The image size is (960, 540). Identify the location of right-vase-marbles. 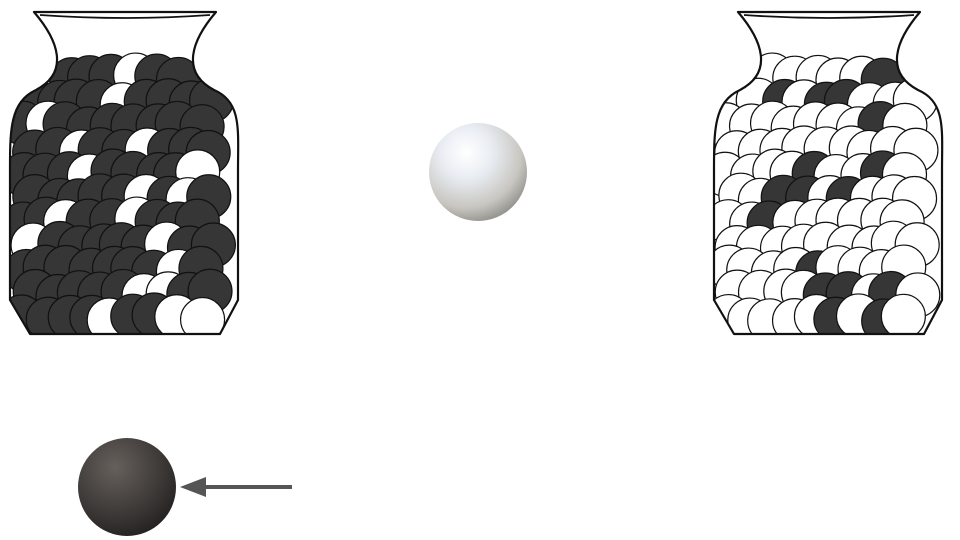
(827, 193).